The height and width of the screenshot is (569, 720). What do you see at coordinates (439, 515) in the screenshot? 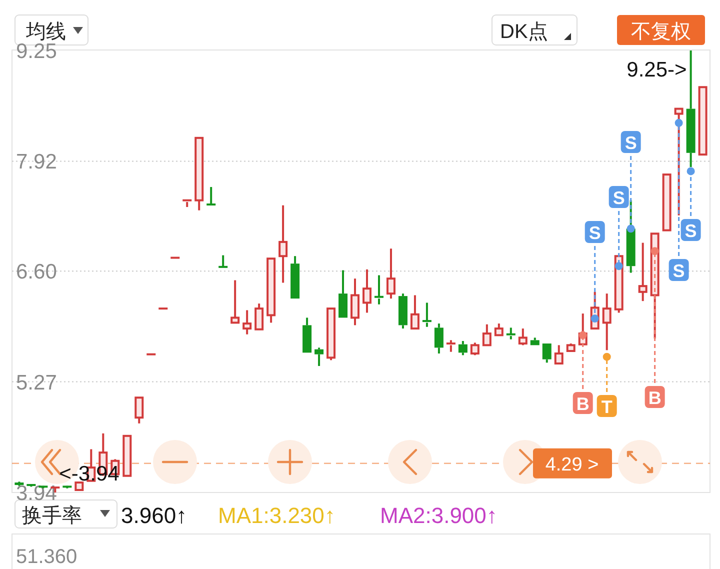
I see `text: MA2:3.900↑` at bounding box center [439, 515].